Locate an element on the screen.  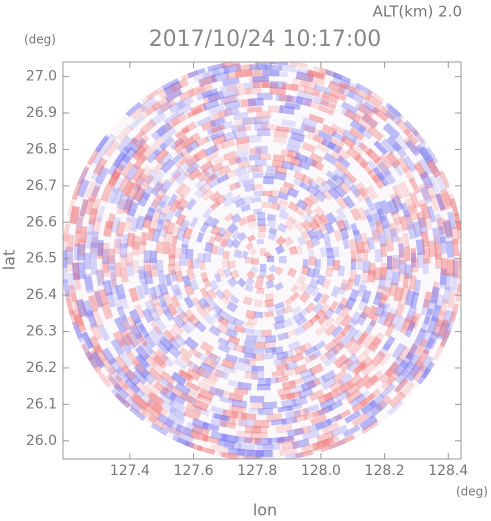
chart-title: 2017/10/24 10:17:00 is located at coordinates (265, 39).